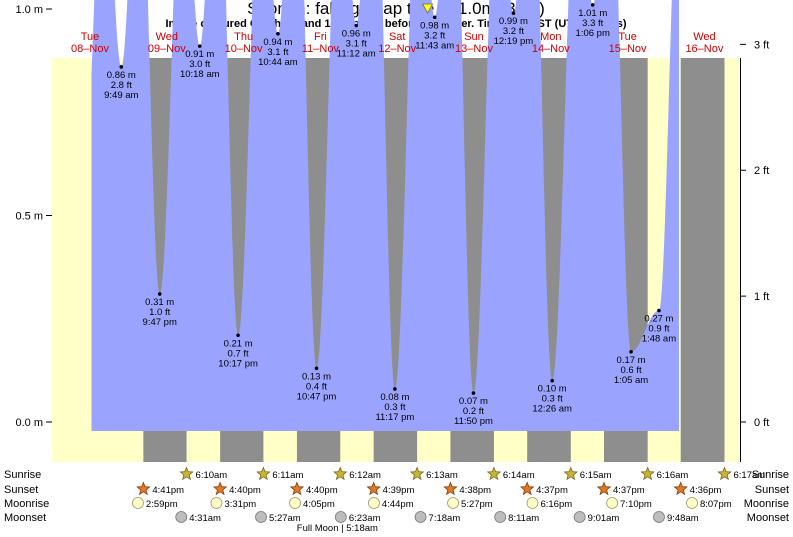  What do you see at coordinates (337, 528) in the screenshot?
I see `full-moon-label: Full Moon | 5:18am` at bounding box center [337, 528].